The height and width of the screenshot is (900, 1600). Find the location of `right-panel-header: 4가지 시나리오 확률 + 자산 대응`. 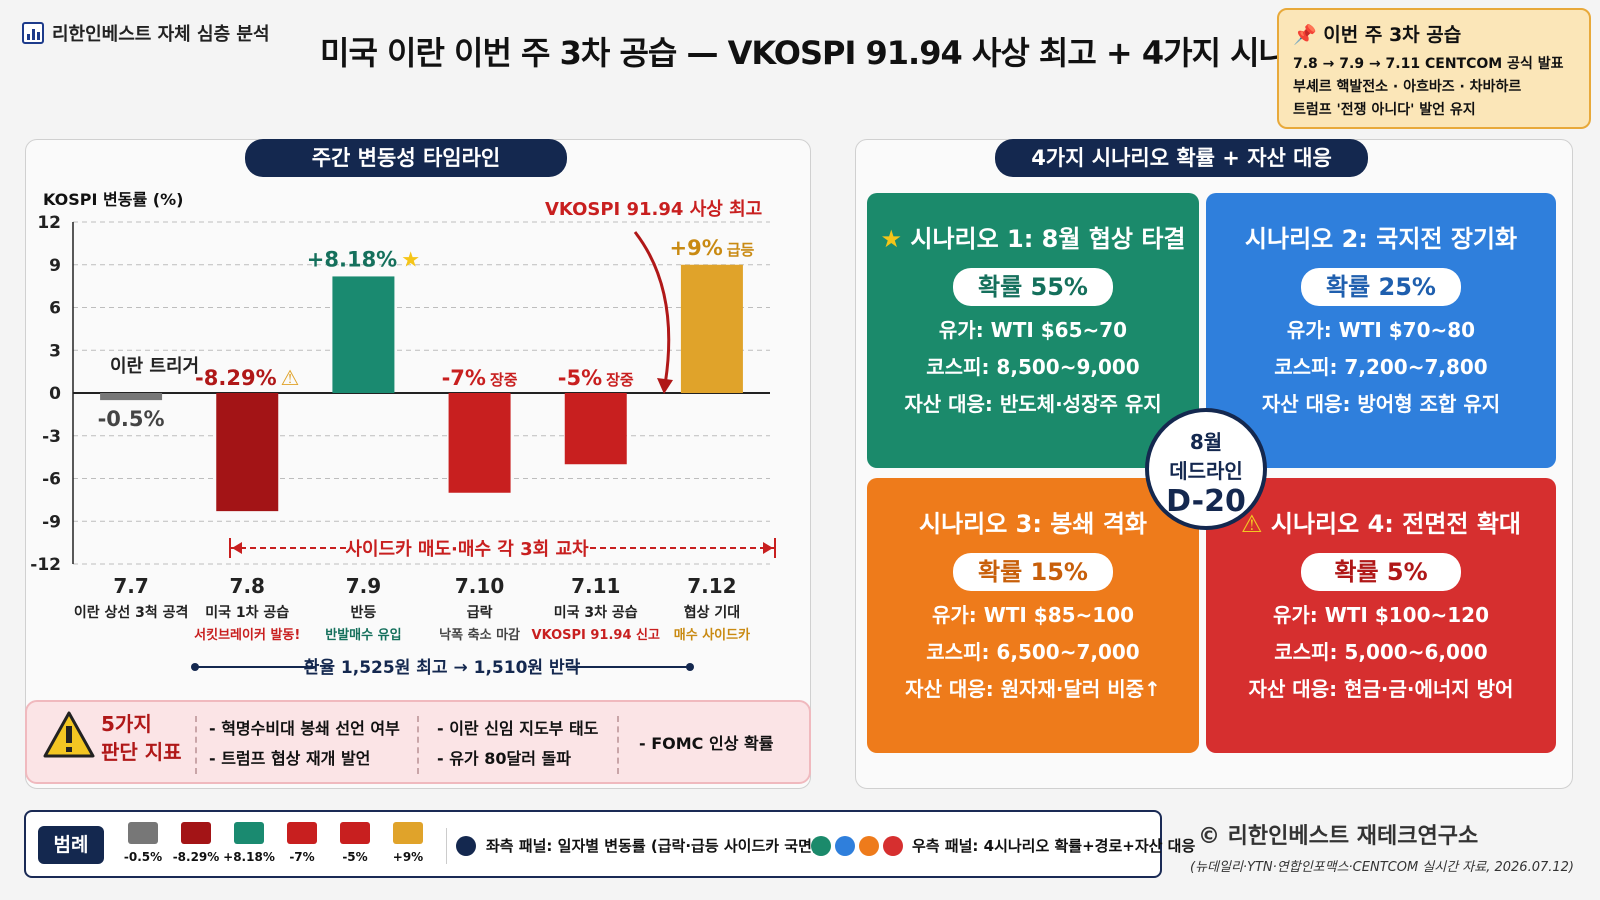

right-panel-header: 4가지 시나리오 확률 + 자산 대응 is located at coordinates (1181, 158).